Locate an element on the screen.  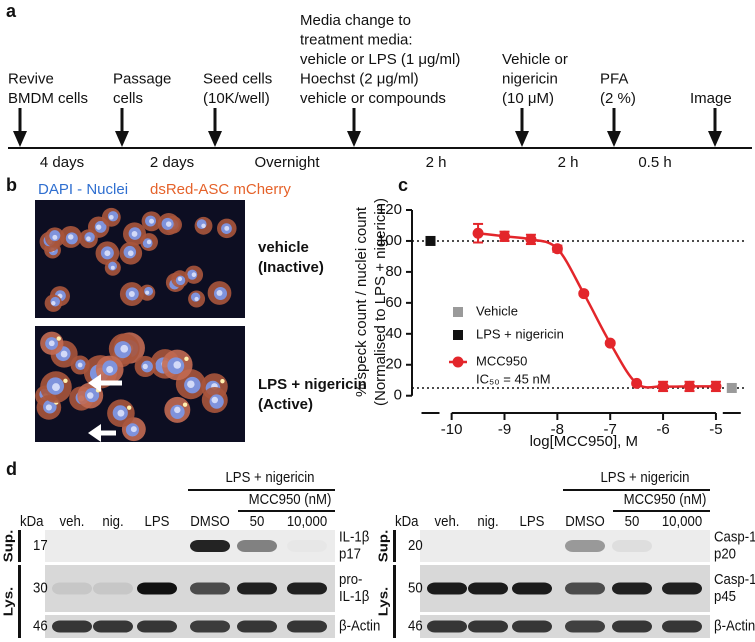
protein-label: IL-1β is located at coordinates (354, 595).